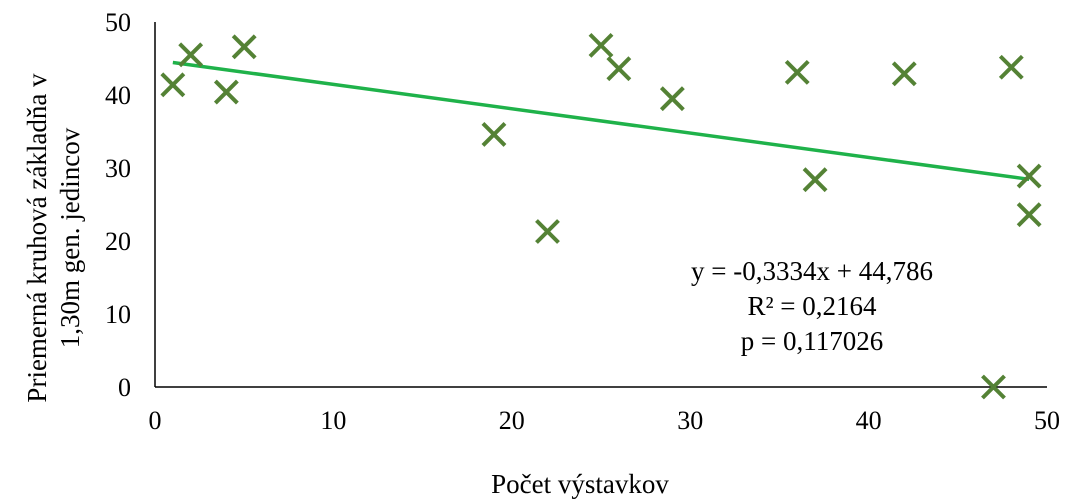 The image size is (1078, 502). I want to click on x-tick-labels: 0 10 20 30 40 50, so click(605, 420).